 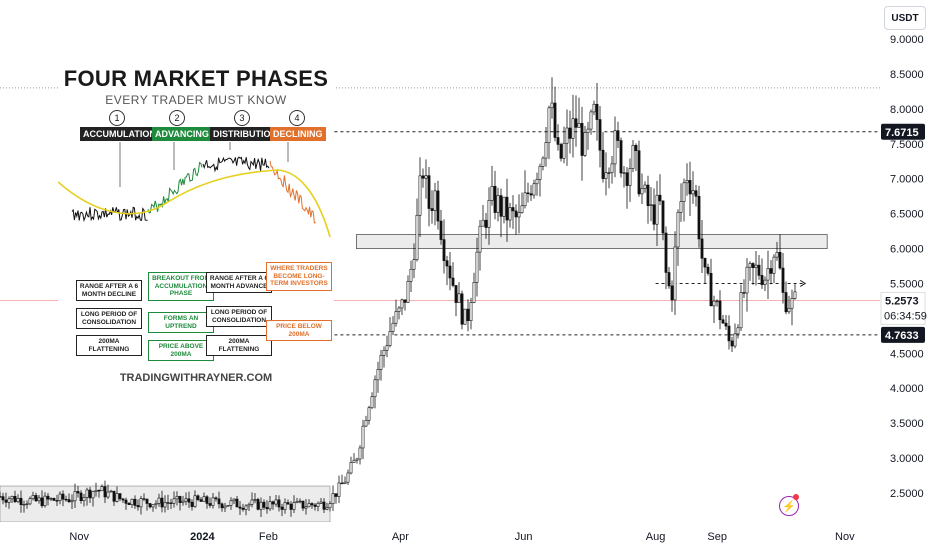 I want to click on price-tick-12: 3.0000, so click(x=907, y=459).